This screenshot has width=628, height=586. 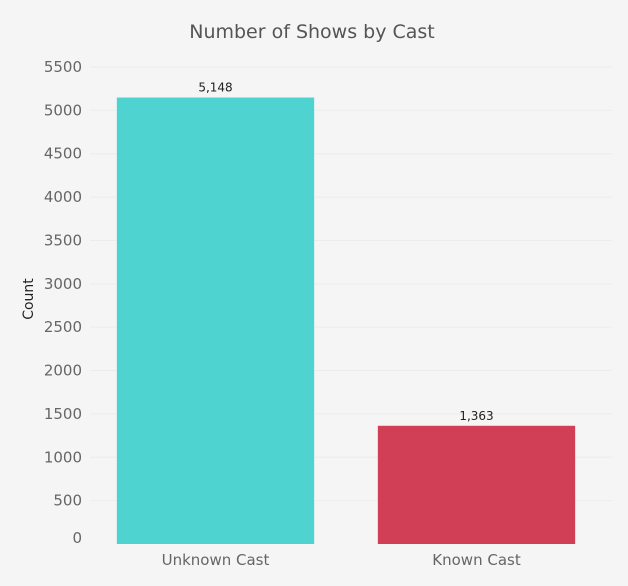 I want to click on x-axis-ticks: Unknown Cast Known Cast, so click(x=341, y=560).